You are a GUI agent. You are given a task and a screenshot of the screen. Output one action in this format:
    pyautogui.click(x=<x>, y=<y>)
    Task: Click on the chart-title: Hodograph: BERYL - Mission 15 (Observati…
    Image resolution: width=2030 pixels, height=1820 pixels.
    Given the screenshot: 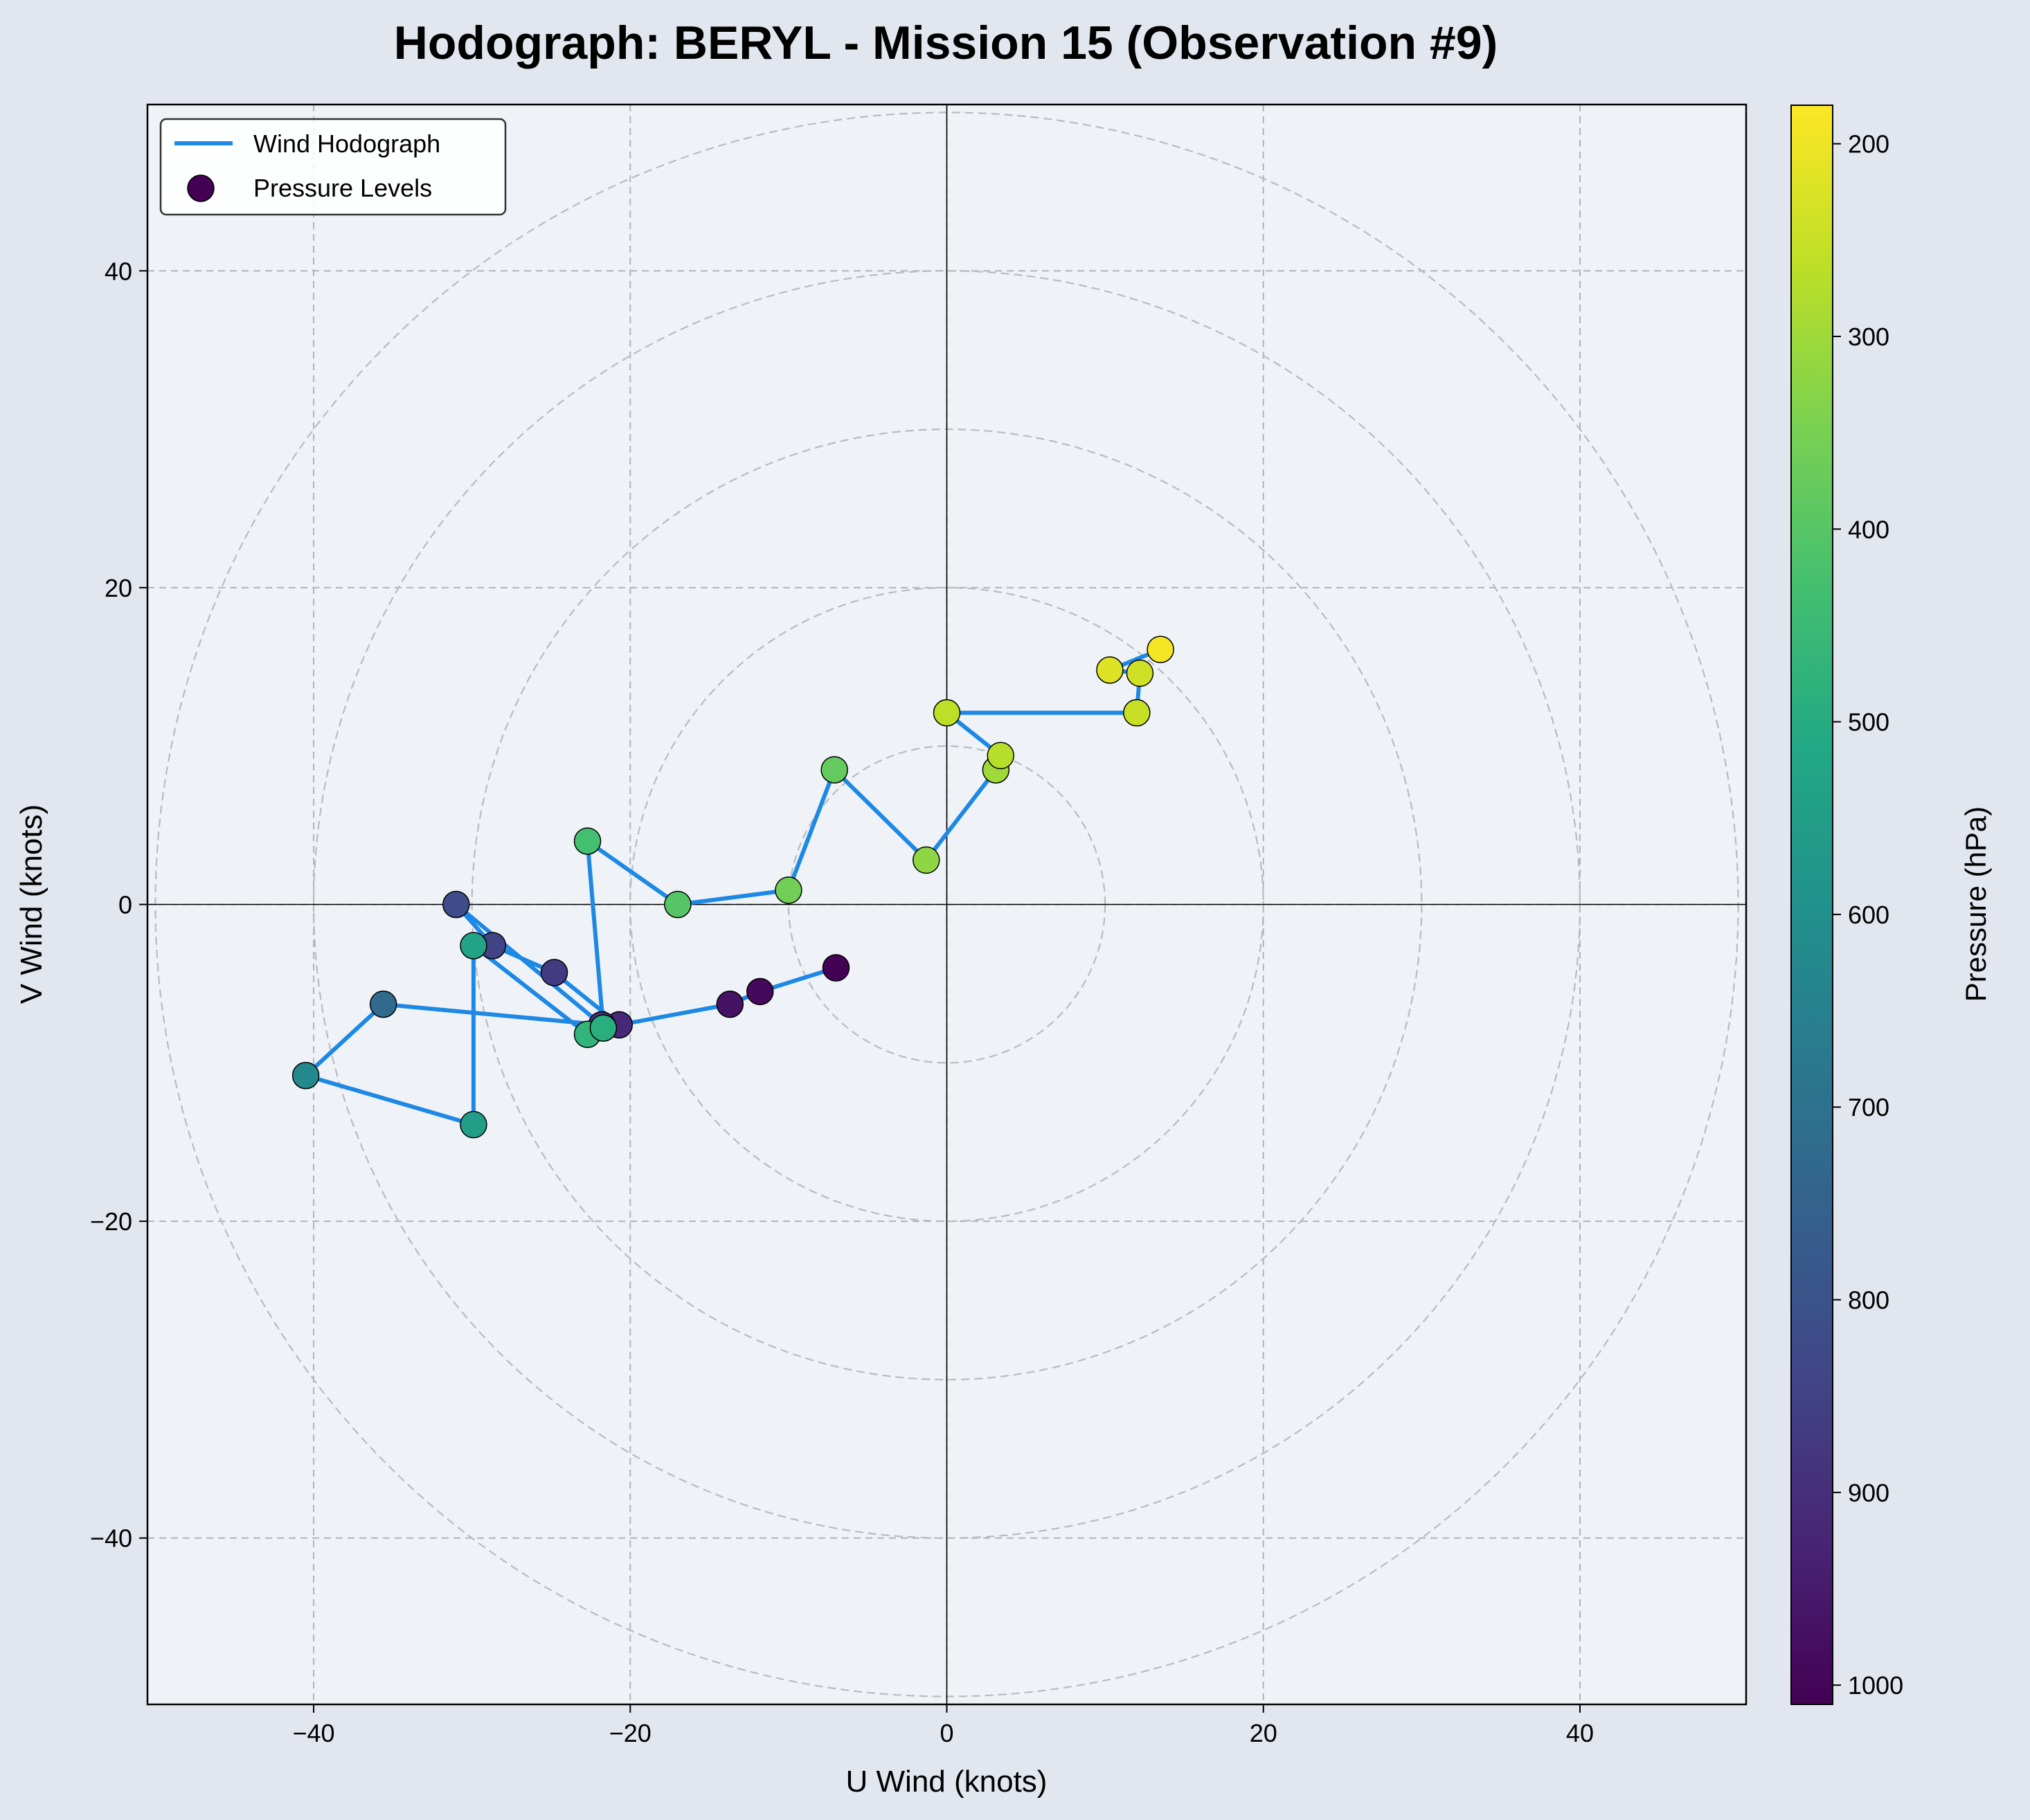 What is the action you would take?
    pyautogui.click(x=946, y=43)
    